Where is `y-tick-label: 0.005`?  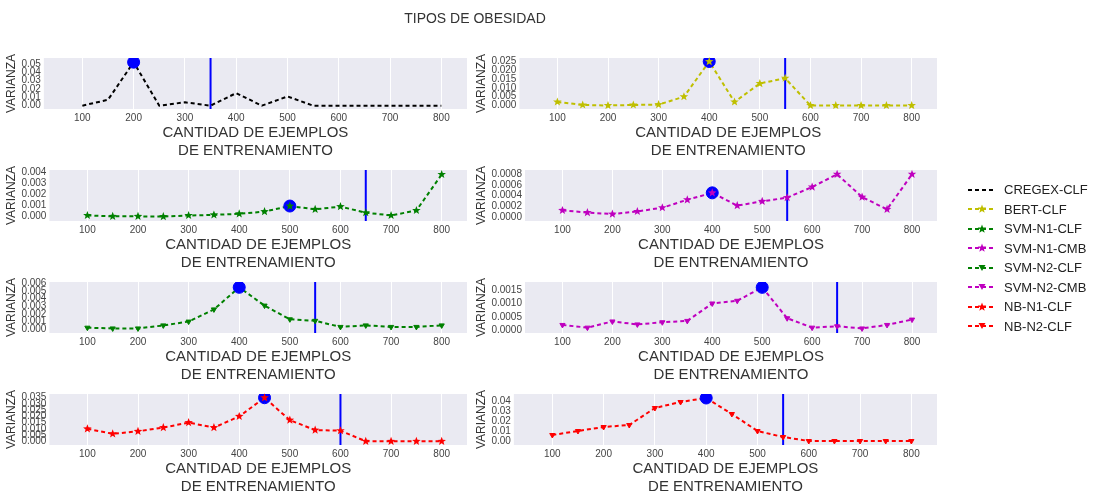
y-tick-label: 0.005 is located at coordinates (504, 96).